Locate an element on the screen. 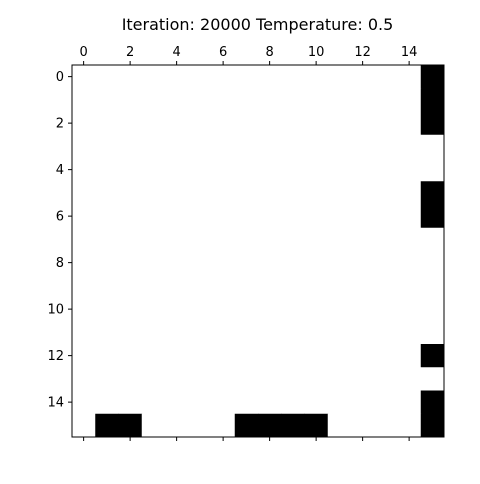 This screenshot has width=480, height=484. cell-r0-c0 is located at coordinates (84, 77).